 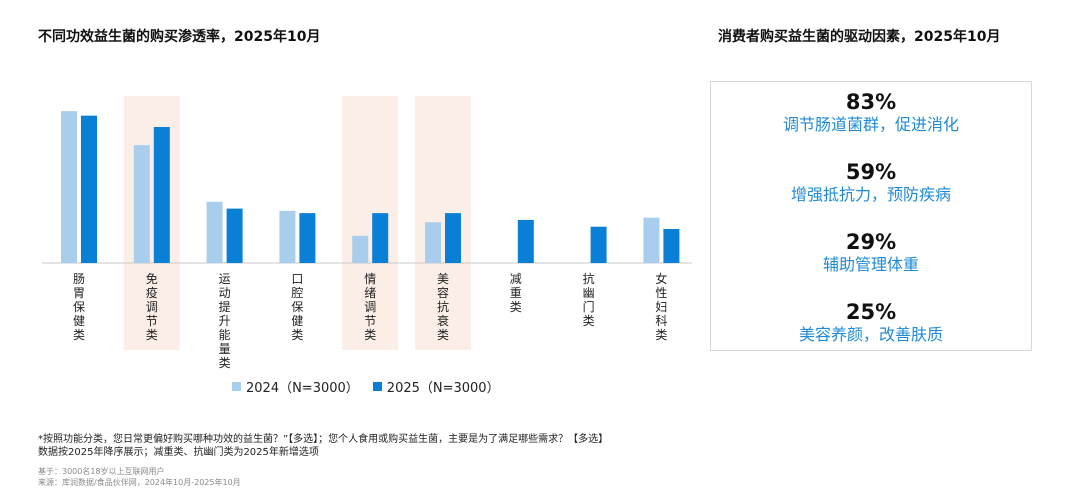 I want to click on driver-percent: 59%, so click(x=871, y=172).